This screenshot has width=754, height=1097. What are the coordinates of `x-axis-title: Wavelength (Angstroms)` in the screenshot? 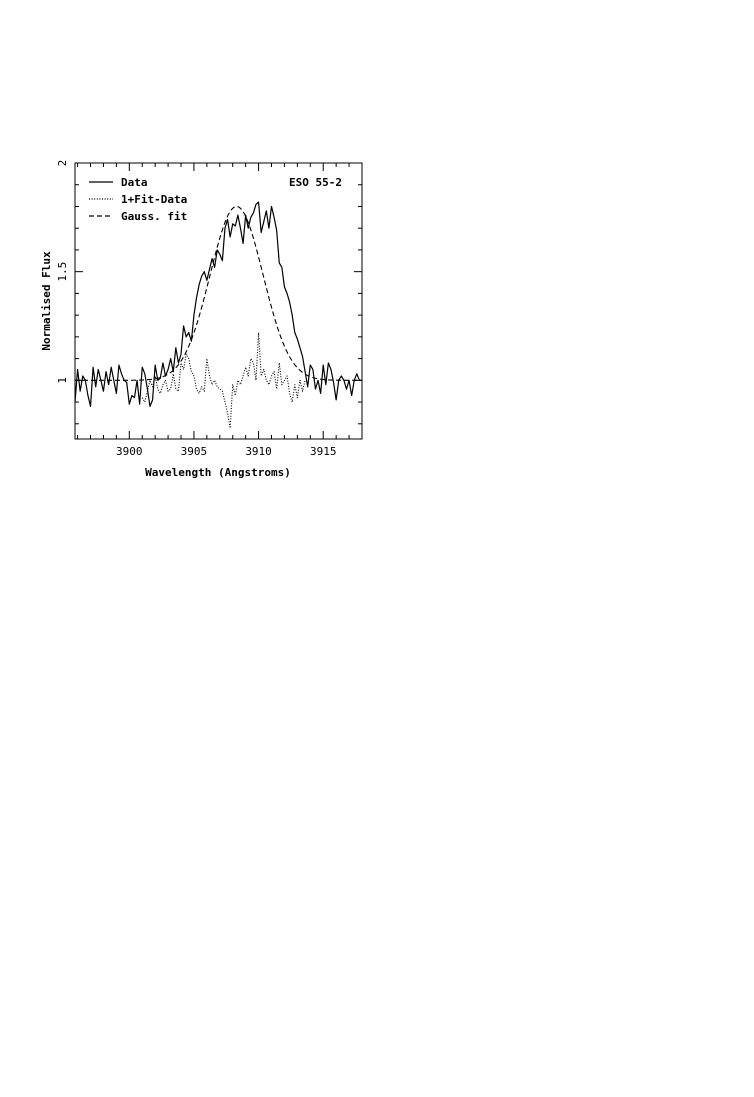 It's located at (218, 472).